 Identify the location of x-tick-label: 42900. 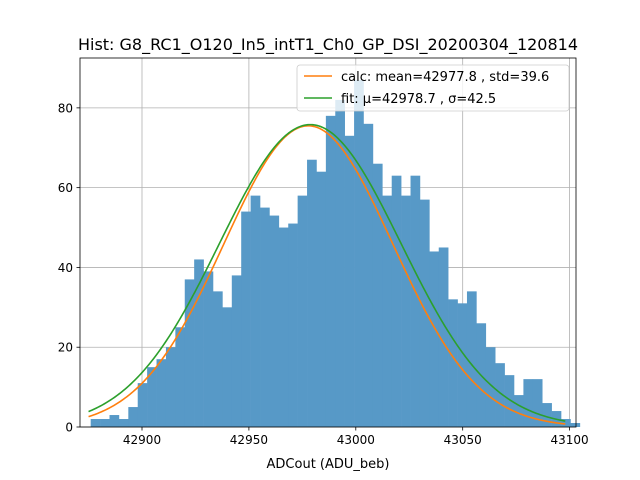
(142, 440).